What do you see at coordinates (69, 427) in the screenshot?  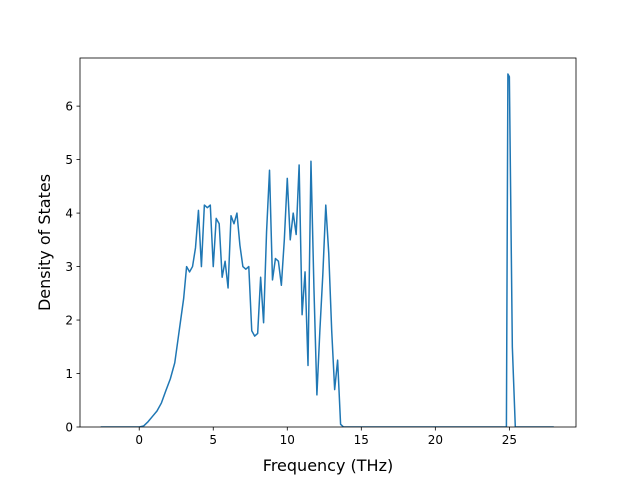 I see `y-tick-label: 0` at bounding box center [69, 427].